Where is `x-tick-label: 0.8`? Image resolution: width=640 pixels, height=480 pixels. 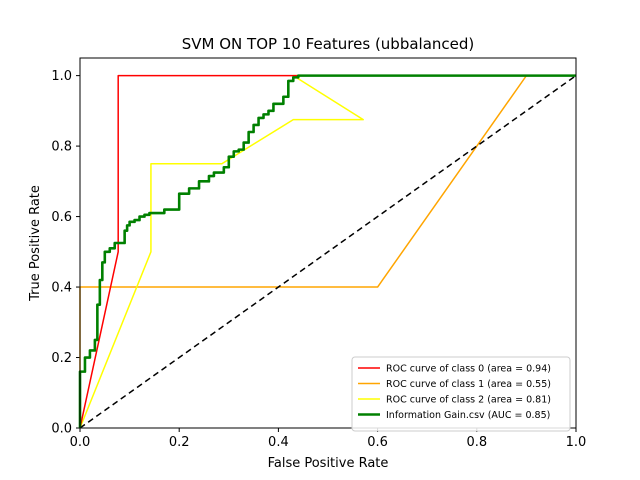 x-tick-label: 0.8 is located at coordinates (476, 442).